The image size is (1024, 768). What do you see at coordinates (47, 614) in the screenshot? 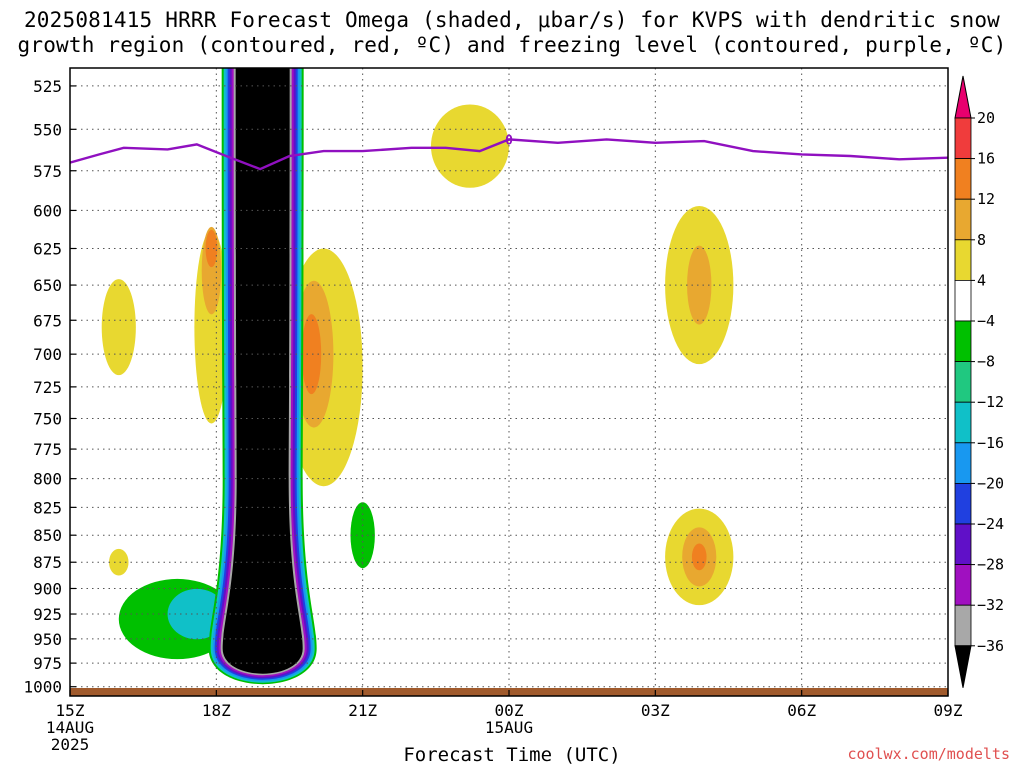
I see `y-tick-label: 925` at bounding box center [47, 614].